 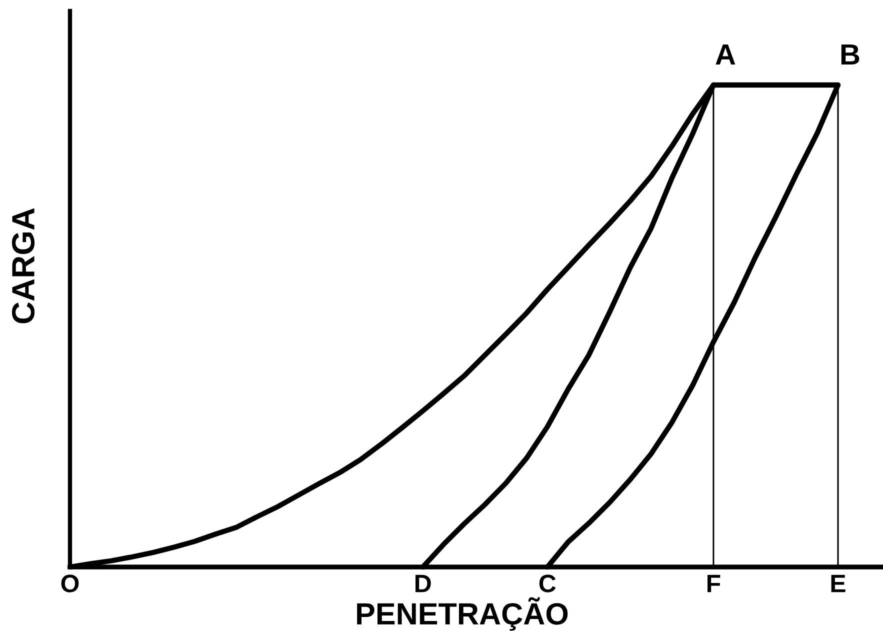 What do you see at coordinates (547, 583) in the screenshot?
I see `x-tick-label: C` at bounding box center [547, 583].